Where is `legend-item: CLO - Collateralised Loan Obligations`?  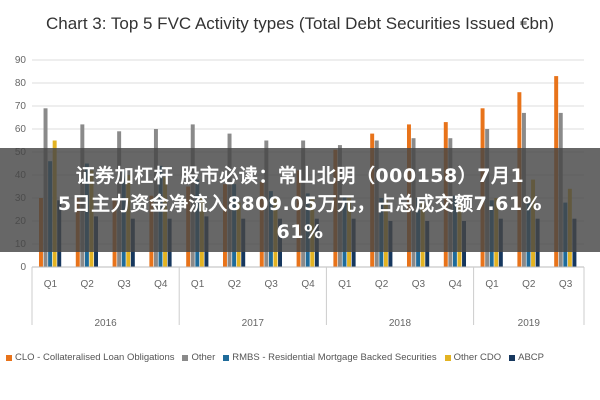
legend-item: CLO - Collateralised Loan Obligations is located at coordinates (90, 357).